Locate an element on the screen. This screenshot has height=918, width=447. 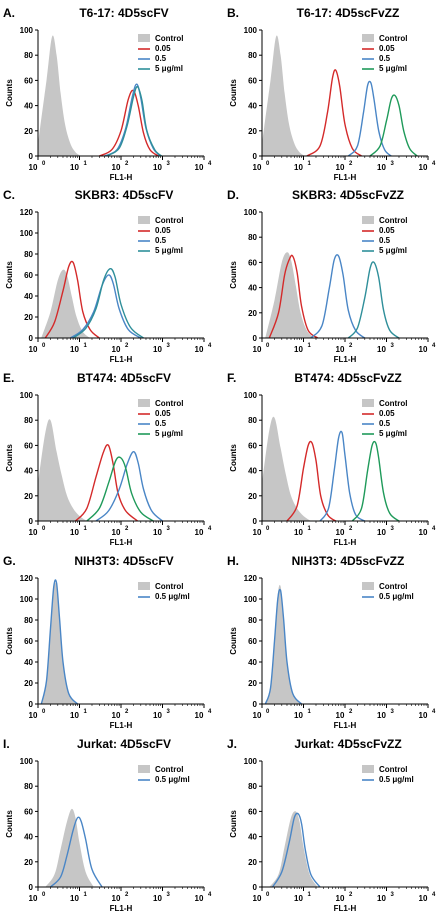
y-tick-label: 20 is located at coordinates (252, 313).